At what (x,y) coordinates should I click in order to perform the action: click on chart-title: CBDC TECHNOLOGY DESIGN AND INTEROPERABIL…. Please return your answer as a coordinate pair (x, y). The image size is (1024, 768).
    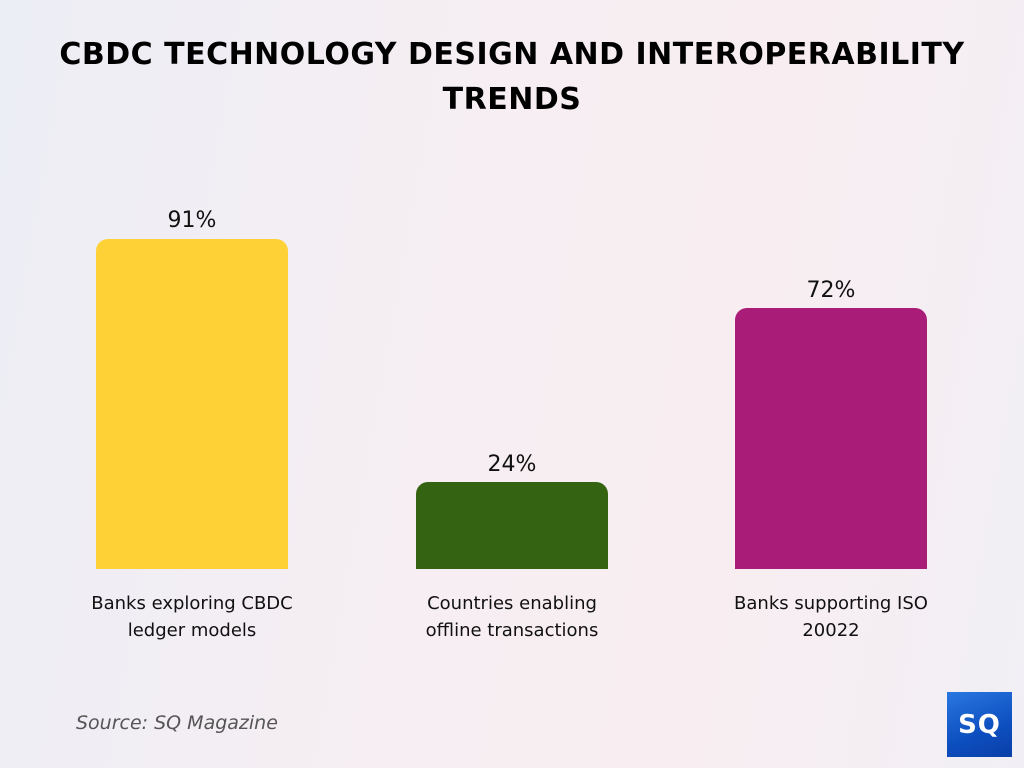
    Looking at the image, I should click on (512, 77).